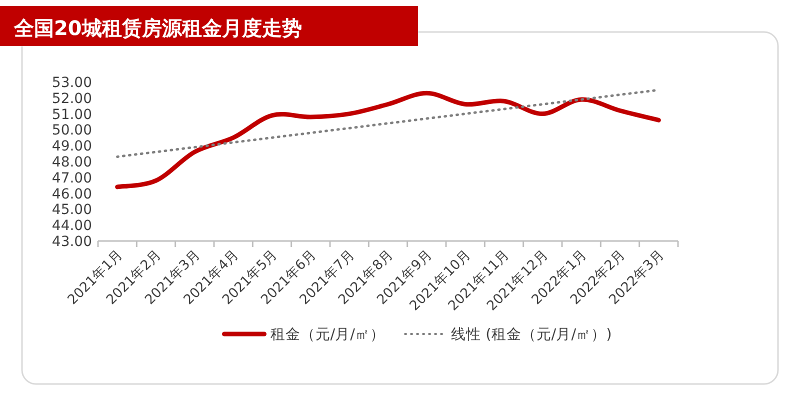  Describe the element at coordinates (72, 194) in the screenshot. I see `y-tick-label: 46.00` at that location.